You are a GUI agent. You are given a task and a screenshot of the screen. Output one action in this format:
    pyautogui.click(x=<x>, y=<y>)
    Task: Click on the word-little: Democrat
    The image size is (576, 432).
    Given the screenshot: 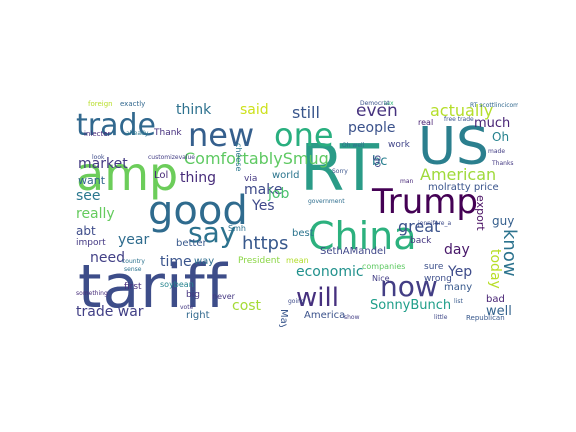 What is the action you would take?
    pyautogui.click(x=375, y=103)
    